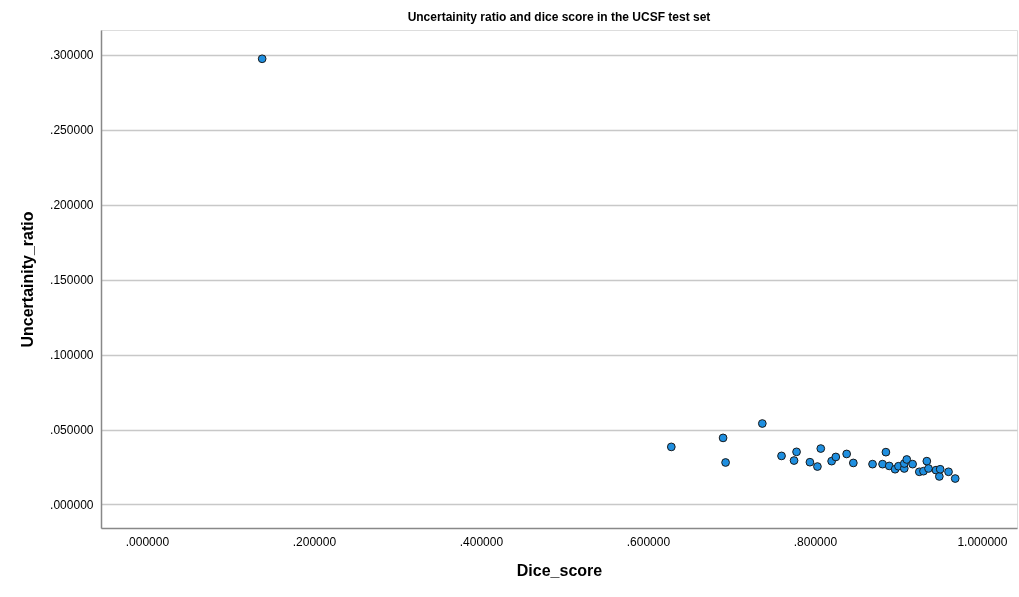 The image size is (1019, 597). Describe the element at coordinates (72, 280) in the screenshot. I see `y-tick-label: .150000` at that location.